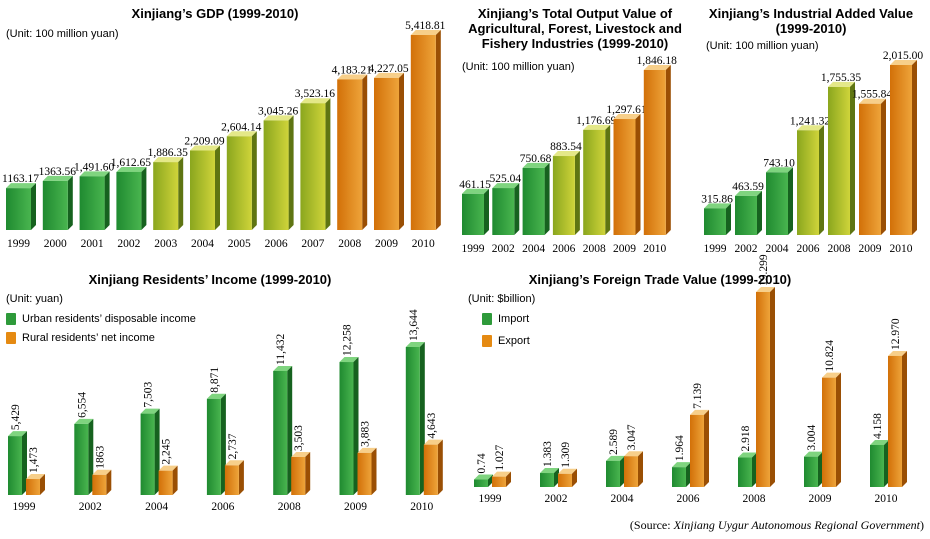 The height and width of the screenshot is (539, 930). What do you see at coordinates (764, 270) in the screenshot?
I see `data-label: 19.299` at bounding box center [764, 270].